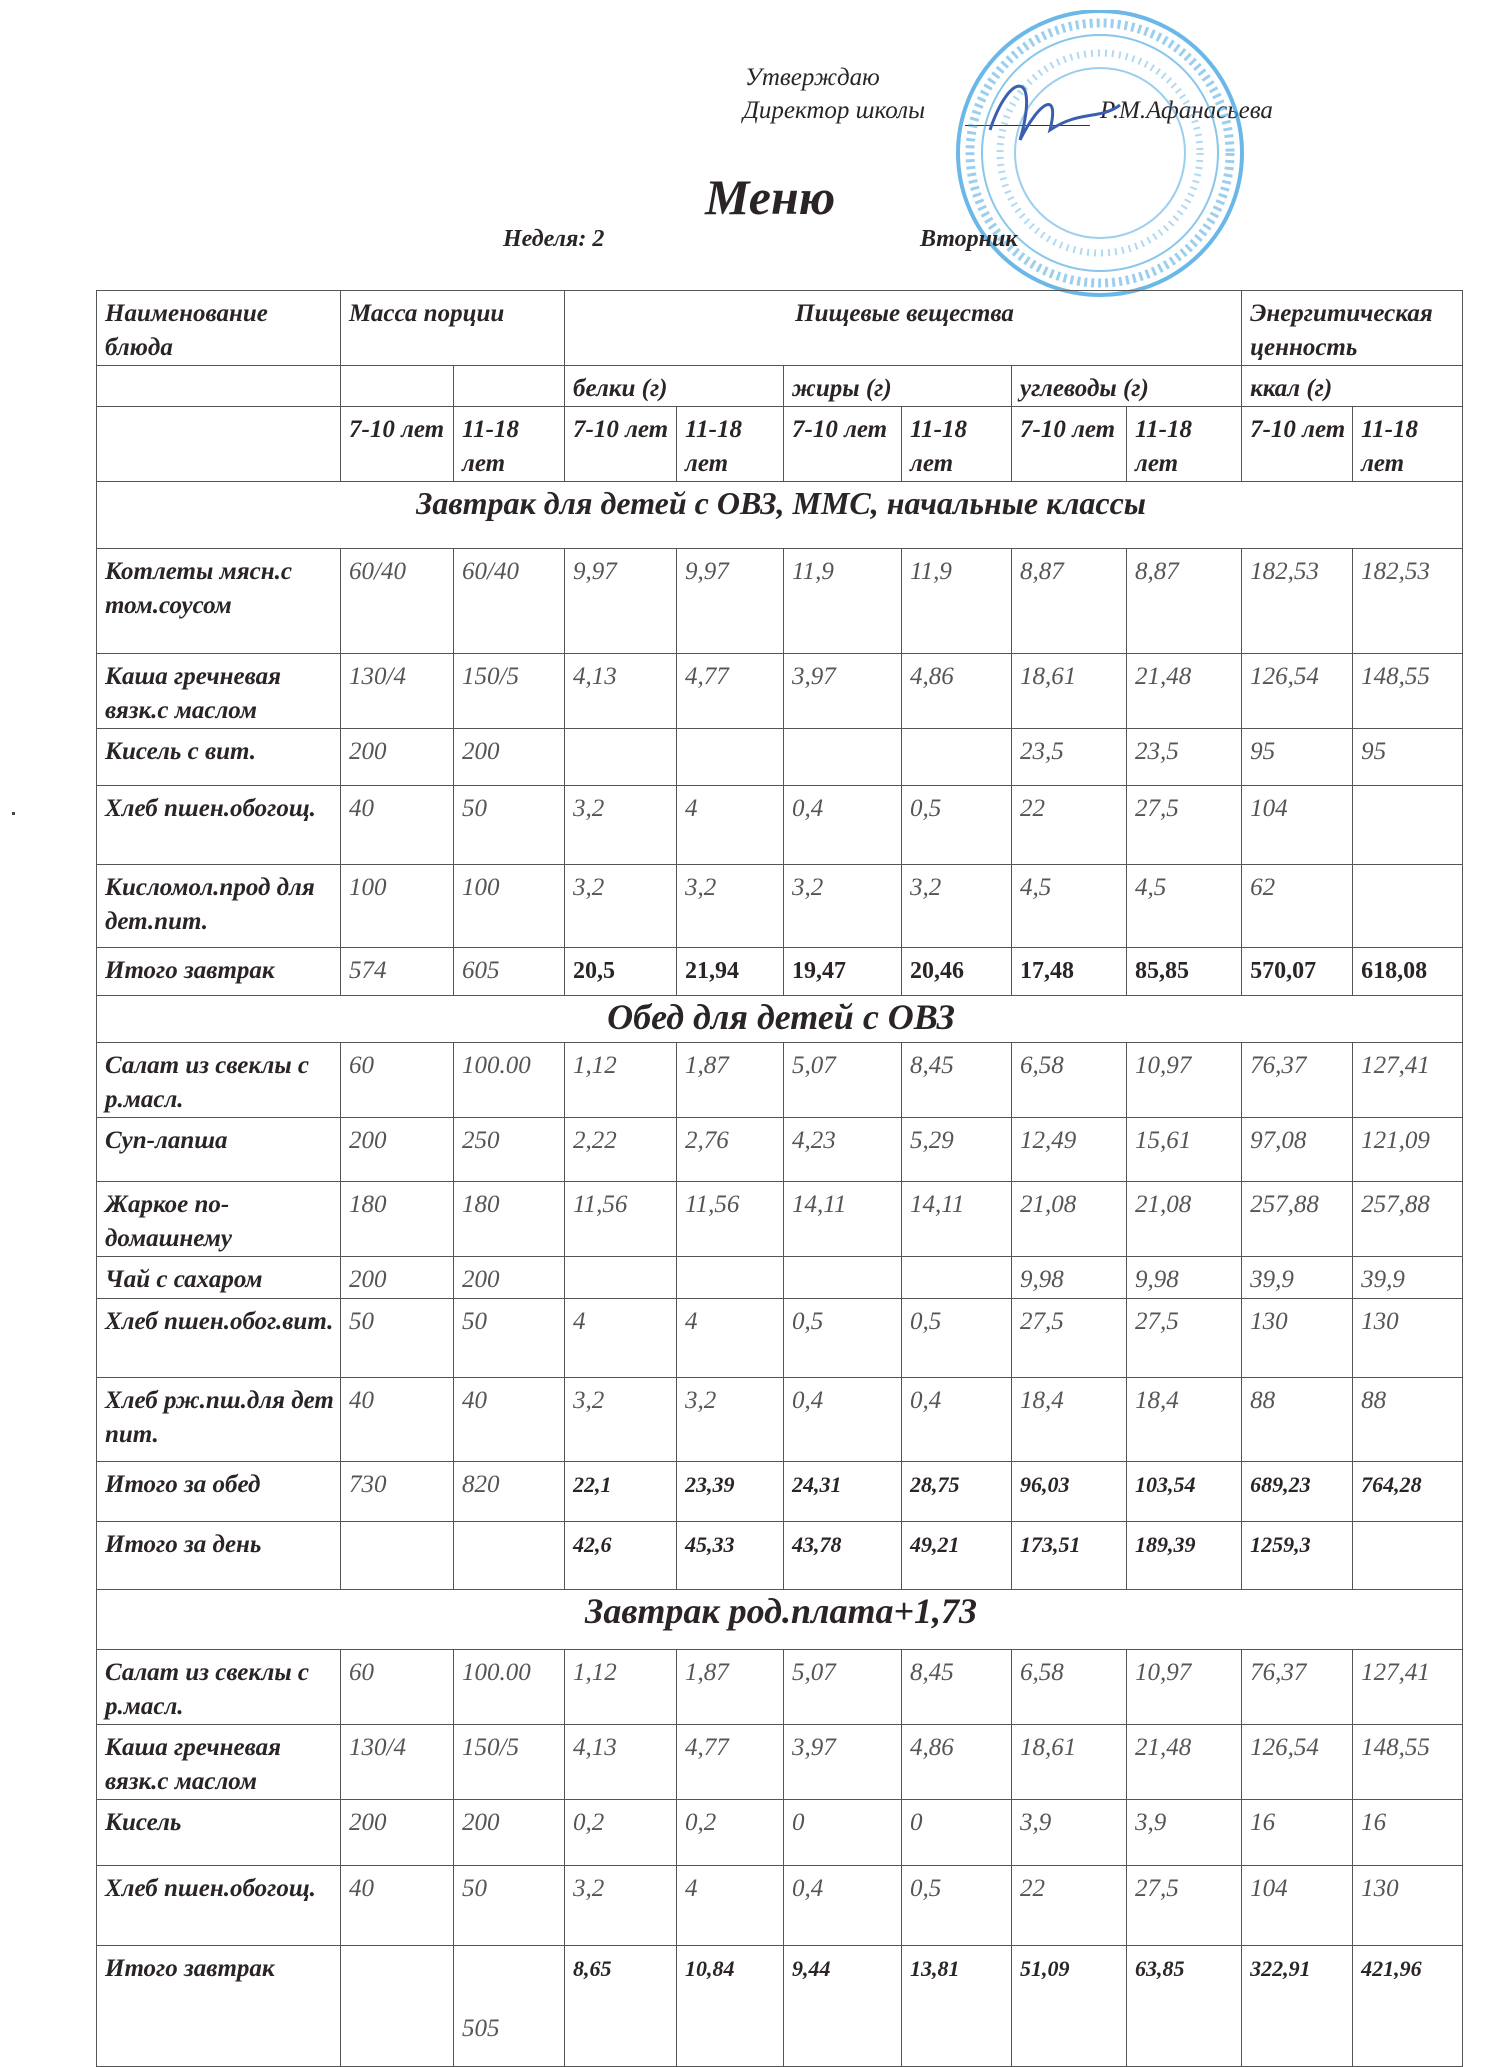 This screenshot has height=2067, width=1504. Describe the element at coordinates (1184, 1149) in the screenshot. I see `value-cell: 15,61` at that location.